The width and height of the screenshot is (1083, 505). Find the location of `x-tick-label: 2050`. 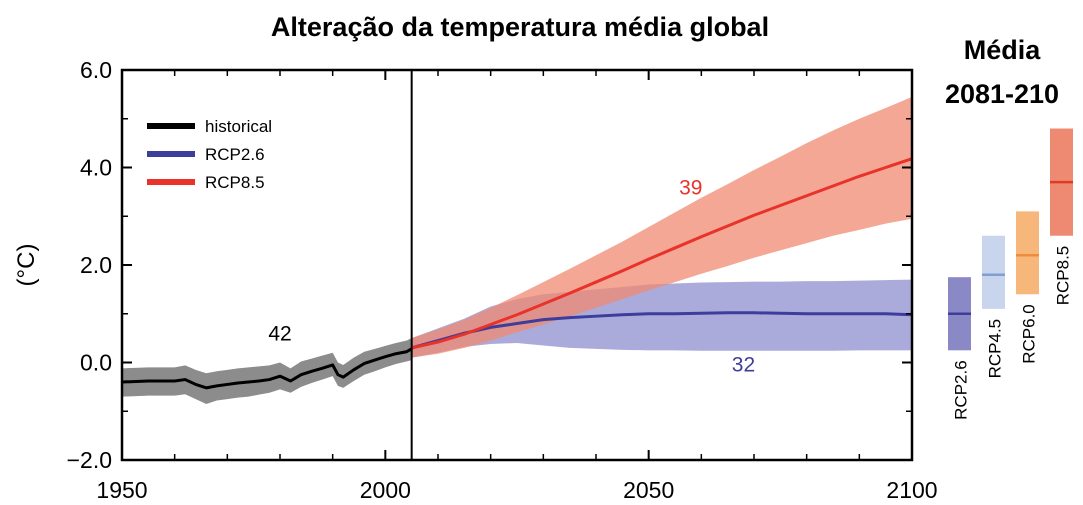

x-tick-label: 2050 is located at coordinates (648, 490).